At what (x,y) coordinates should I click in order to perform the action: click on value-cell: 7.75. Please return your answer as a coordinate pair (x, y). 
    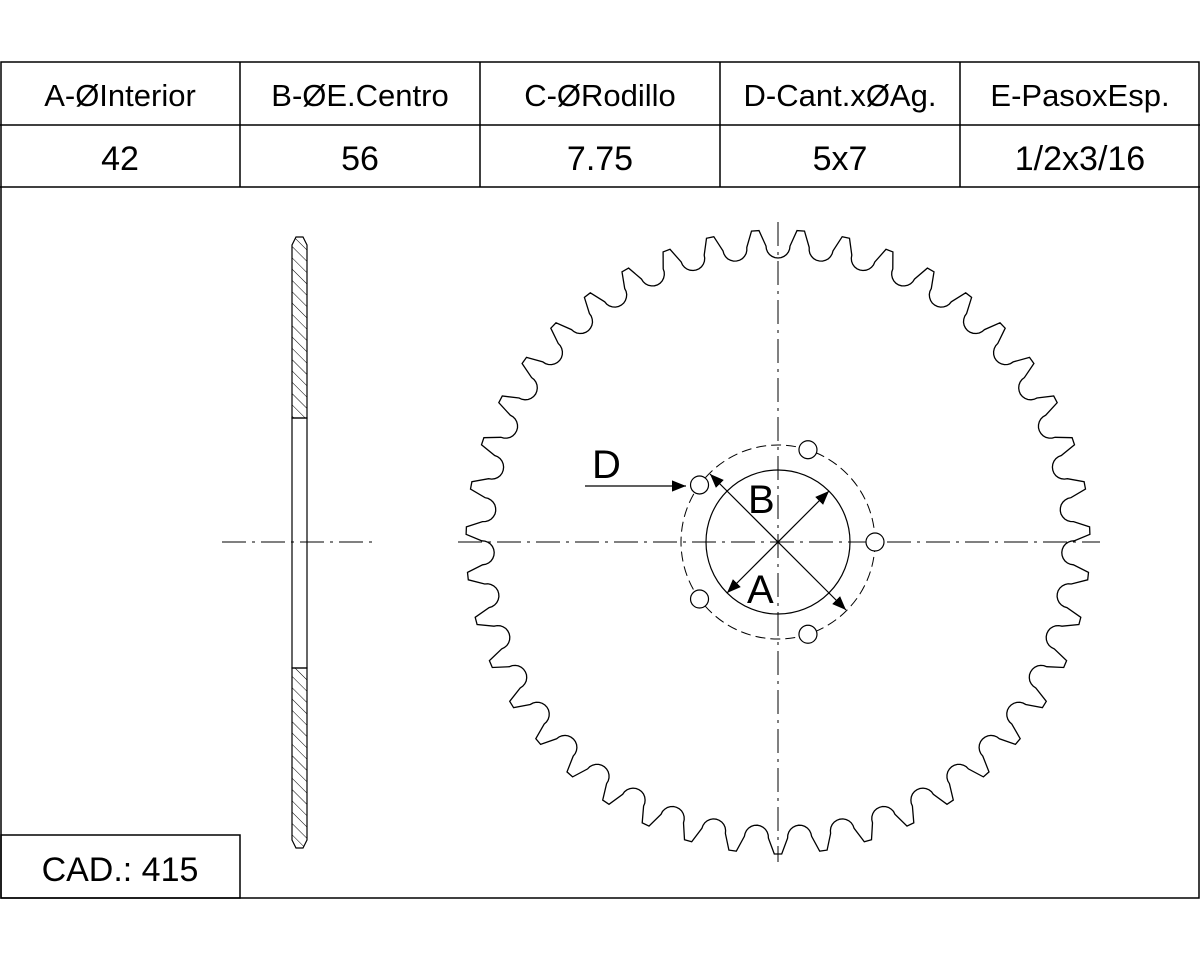
    Looking at the image, I should click on (600, 159).